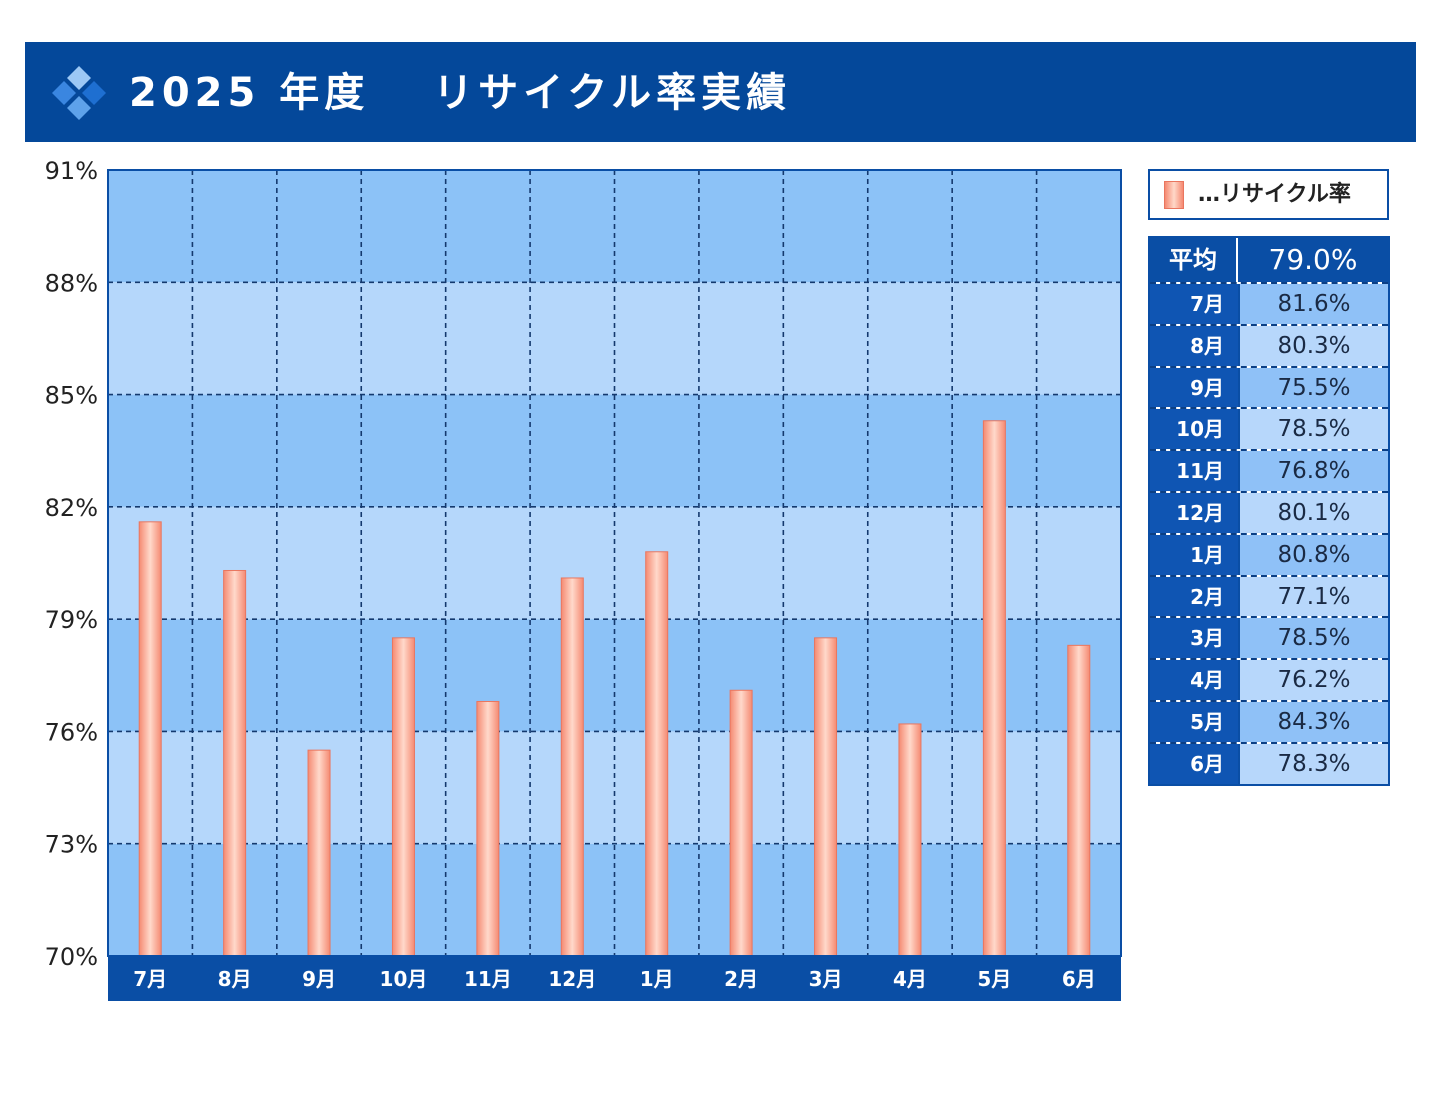  Describe the element at coordinates (79, 93) in the screenshot. I see `diamond-logo-icon` at that location.